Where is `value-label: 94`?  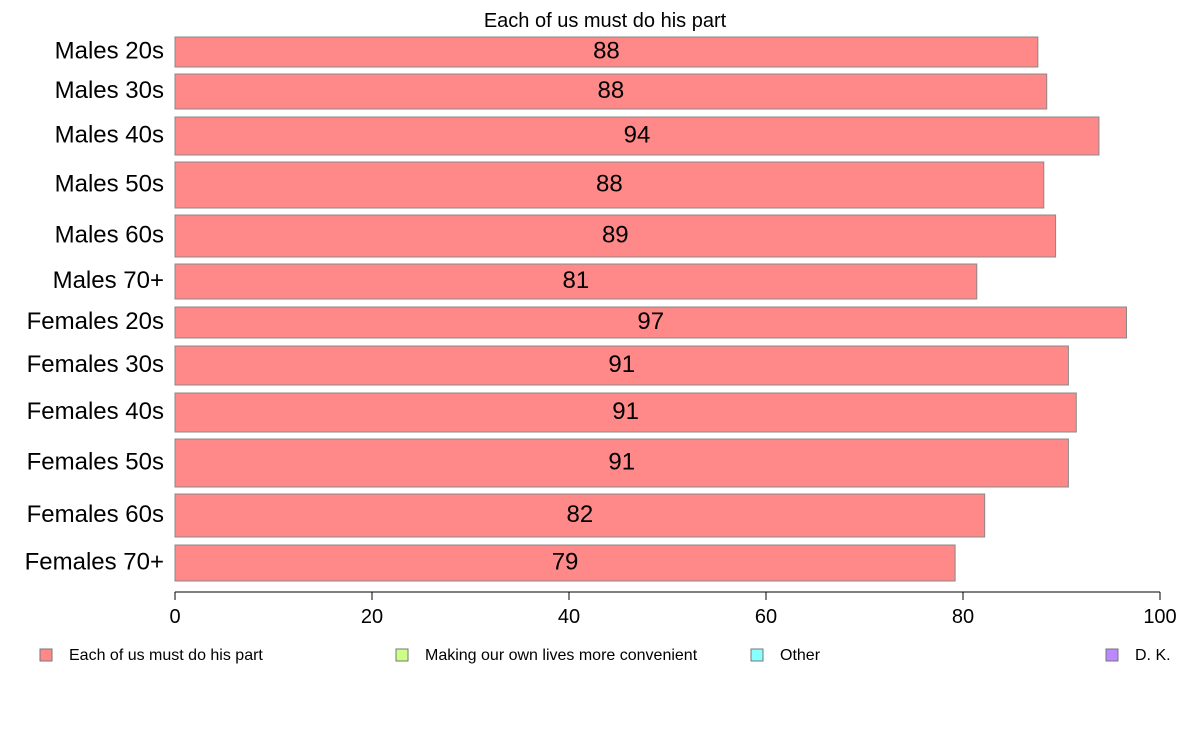
value-label: 94 is located at coordinates (637, 134).